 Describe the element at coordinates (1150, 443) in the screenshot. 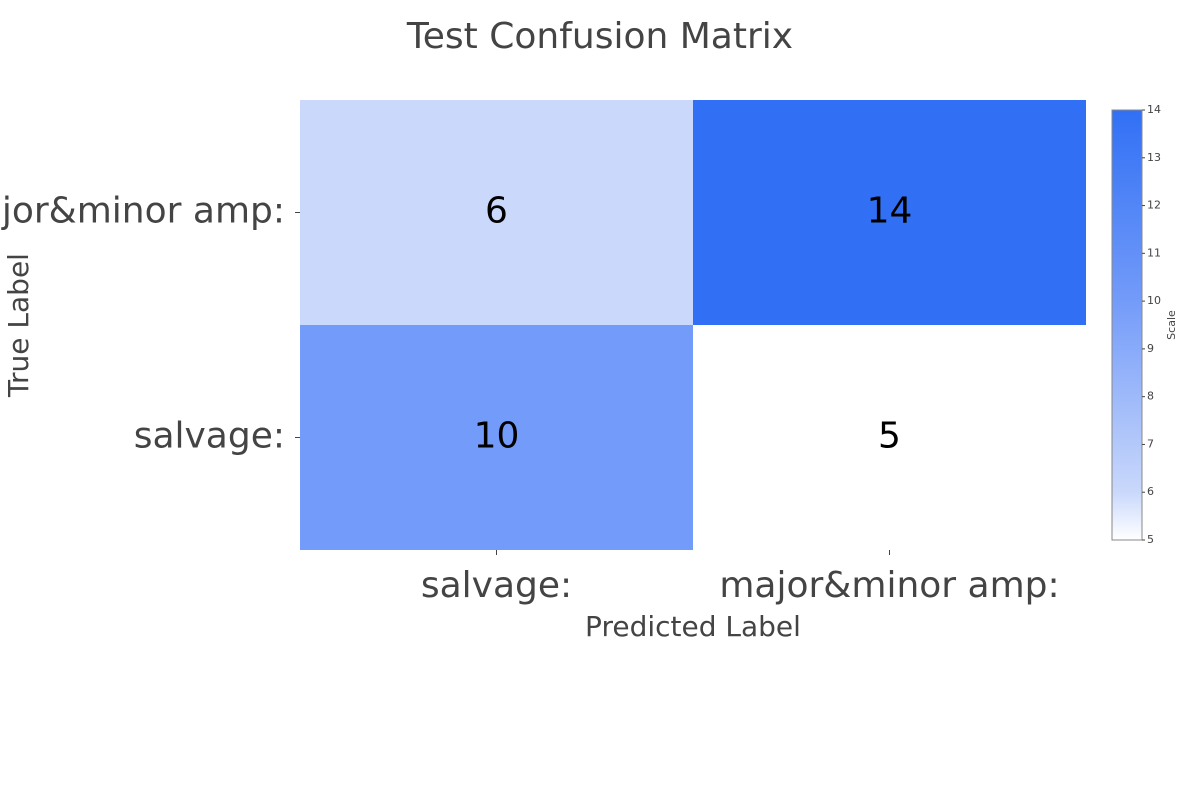

I see `colorbar-tick-label: 7` at that location.